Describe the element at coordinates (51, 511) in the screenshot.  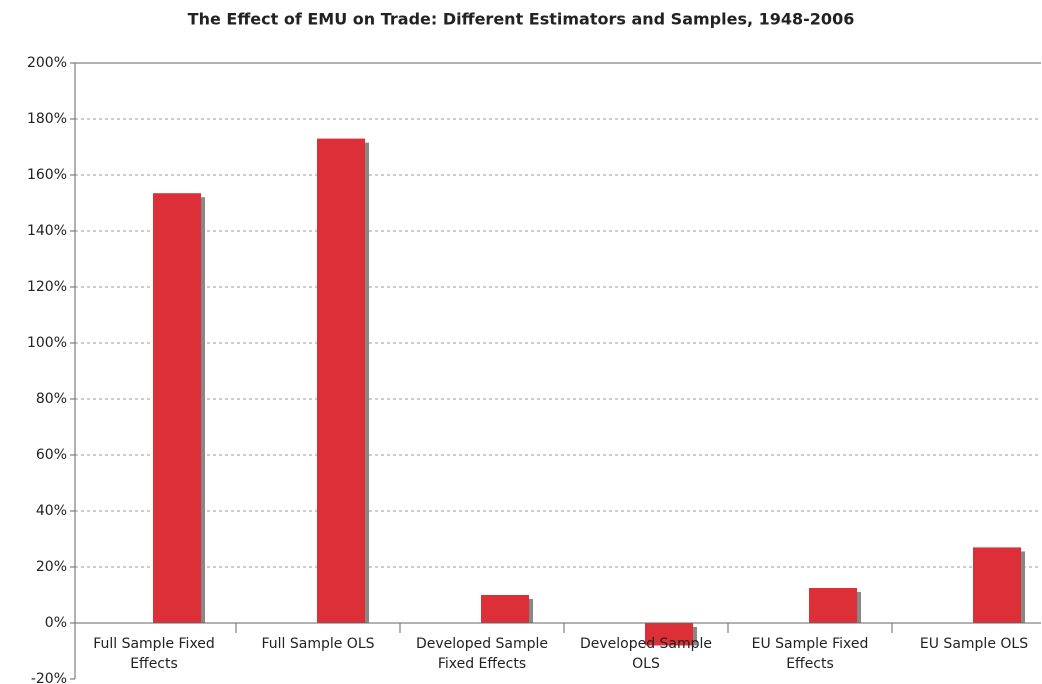
I see `y-tick-label: 40%` at that location.